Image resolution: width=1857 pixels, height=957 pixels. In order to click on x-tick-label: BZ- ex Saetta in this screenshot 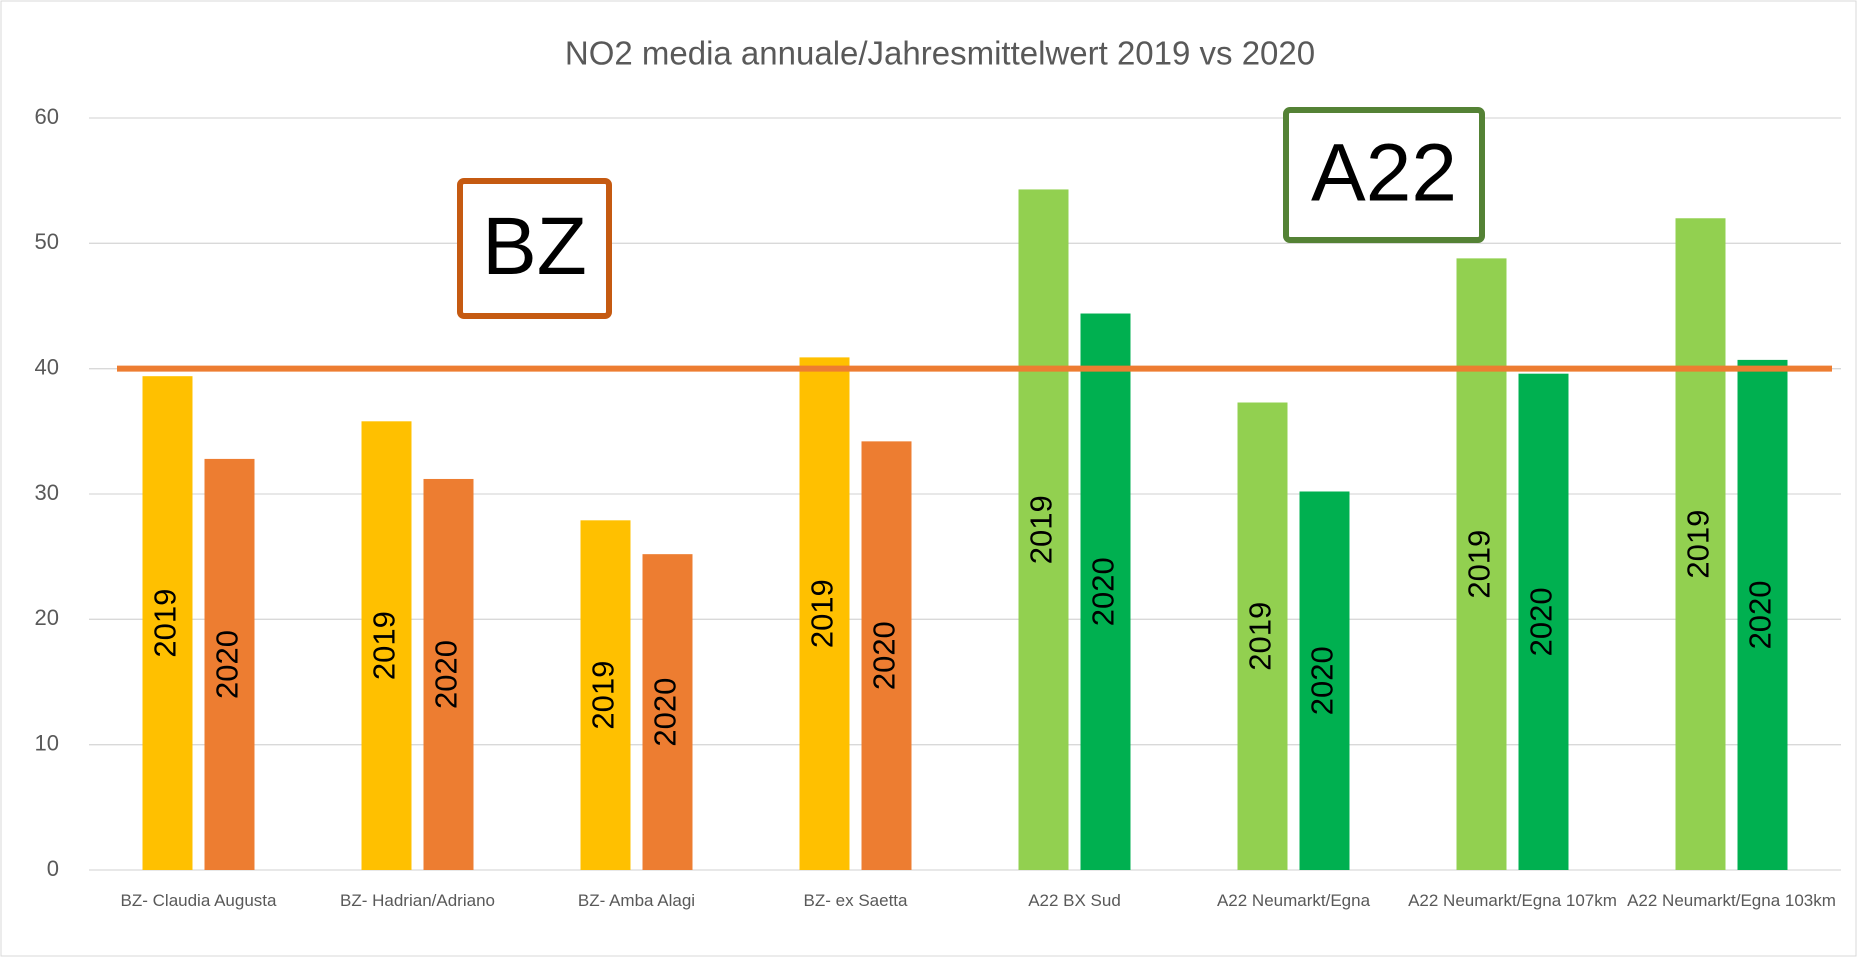, I will do `click(855, 900)`.